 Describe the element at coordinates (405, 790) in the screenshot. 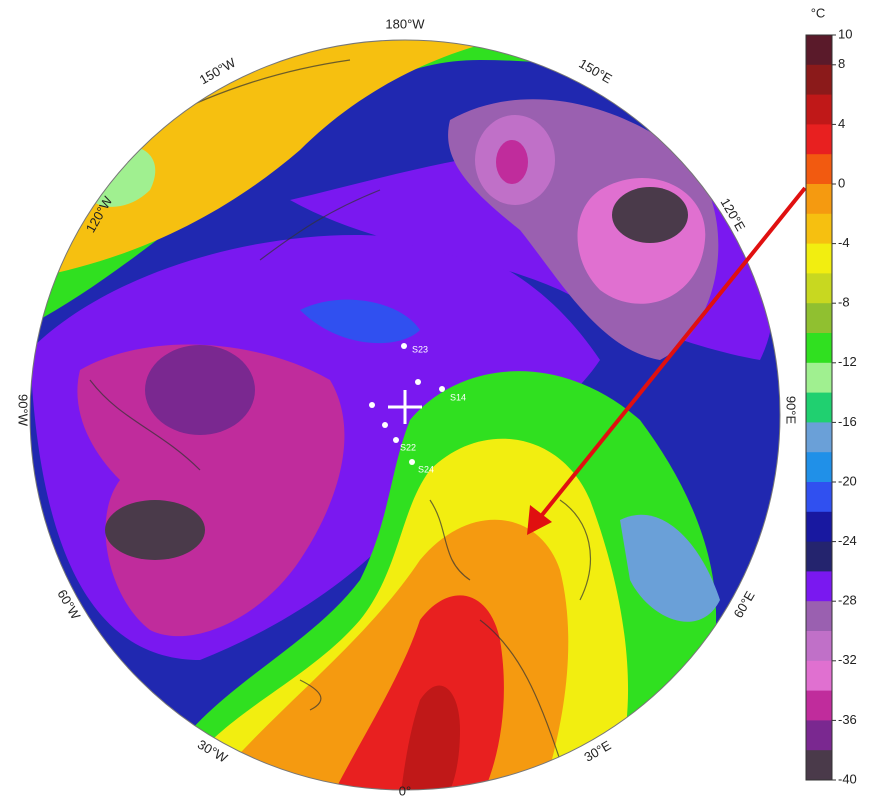

I see `longitude-label: 0°` at that location.